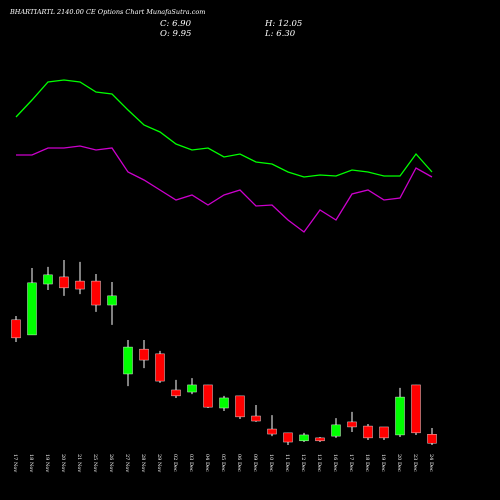 Image resolution: width=500 pixels, height=500 pixels. Describe the element at coordinates (280, 34) in the screenshot. I see `low-label: L: 6.30` at that location.